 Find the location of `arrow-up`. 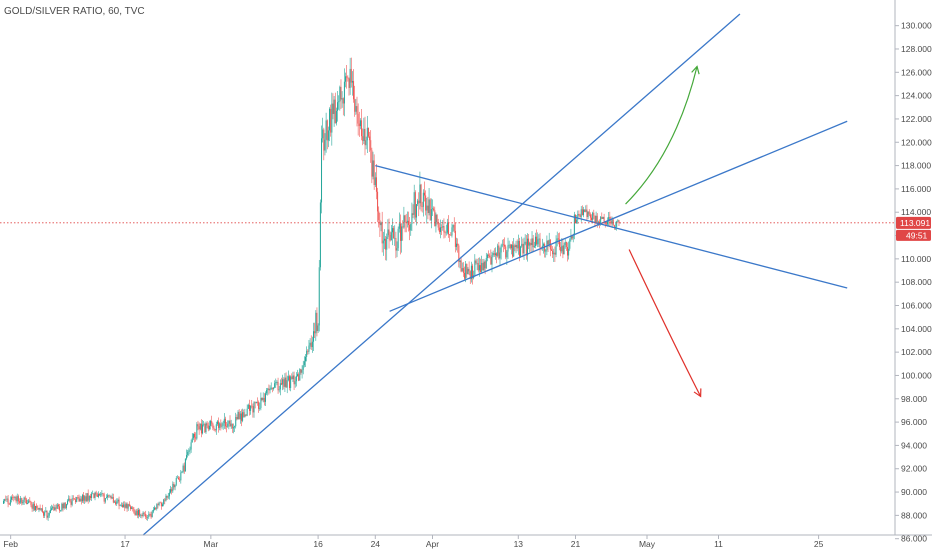

arrow-up is located at coordinates (661, 135).